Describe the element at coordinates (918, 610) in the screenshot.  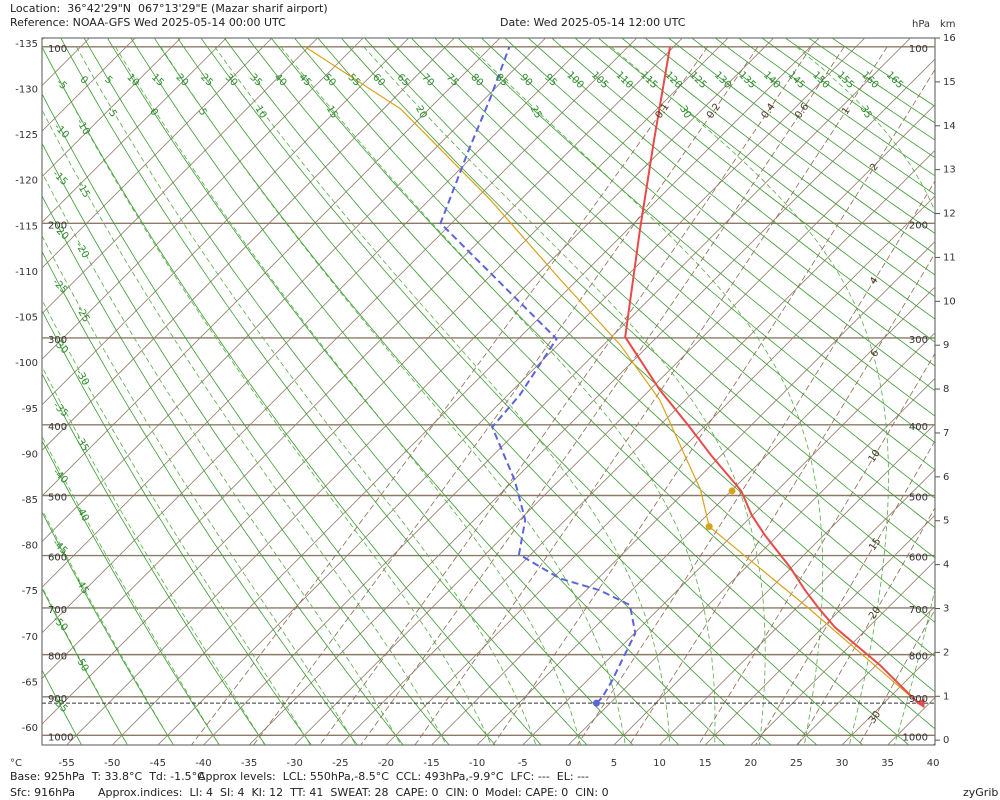
I see `pressure-label-right: 700` at that location.